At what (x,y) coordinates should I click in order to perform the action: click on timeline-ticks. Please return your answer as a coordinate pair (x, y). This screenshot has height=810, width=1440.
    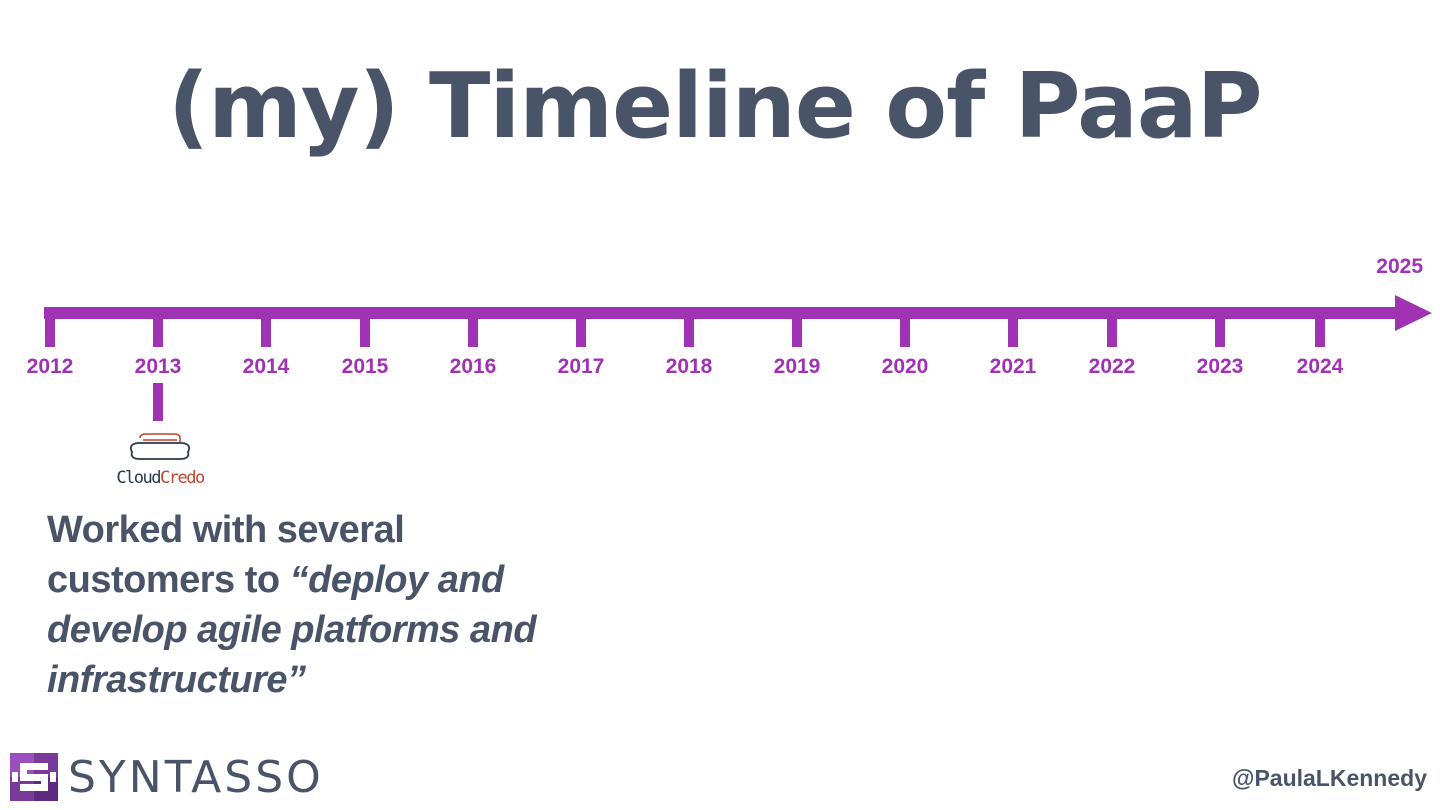
    Looking at the image, I should click on (685, 328).